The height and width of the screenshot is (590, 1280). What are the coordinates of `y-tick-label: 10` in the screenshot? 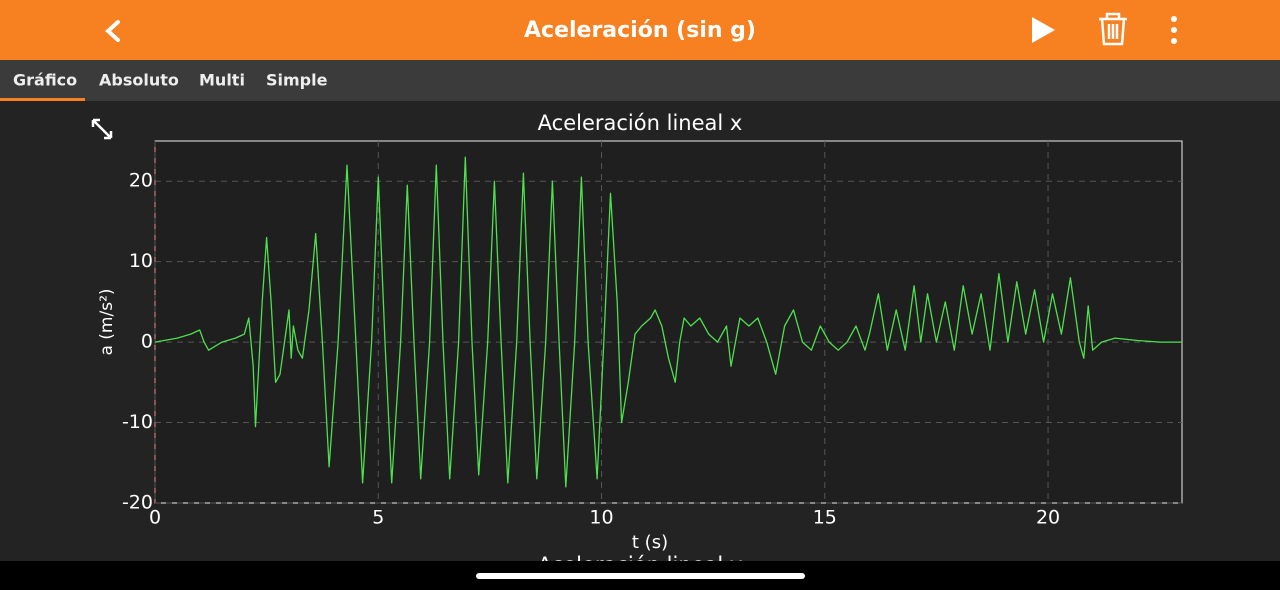 It's located at (141, 261).